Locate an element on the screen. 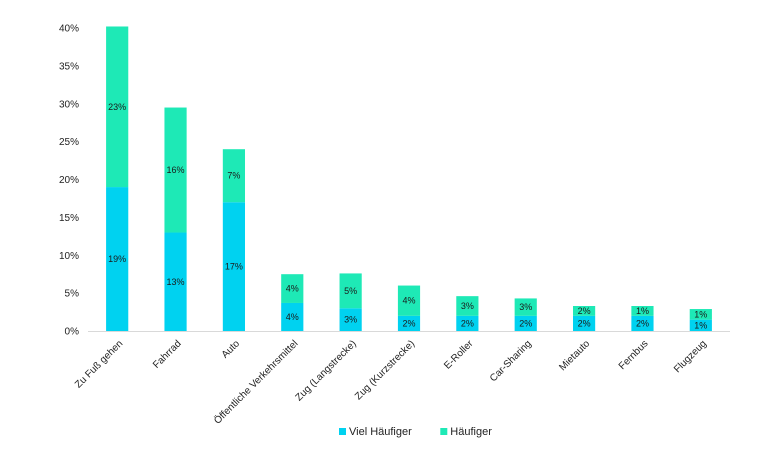 Image resolution: width=768 pixels, height=469 pixels. y-axis: 0% 5% 10% 15% 20% 25% 30% 35% 40% is located at coordinates (69, 181).